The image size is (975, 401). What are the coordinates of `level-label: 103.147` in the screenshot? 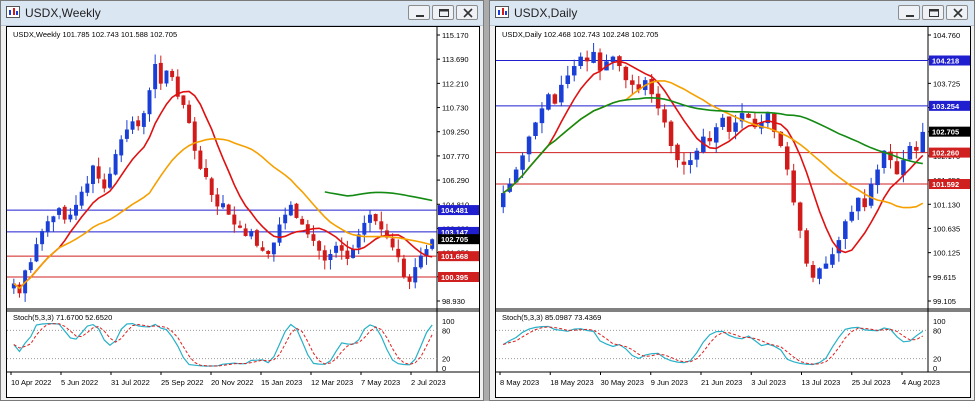 It's located at (454, 232).